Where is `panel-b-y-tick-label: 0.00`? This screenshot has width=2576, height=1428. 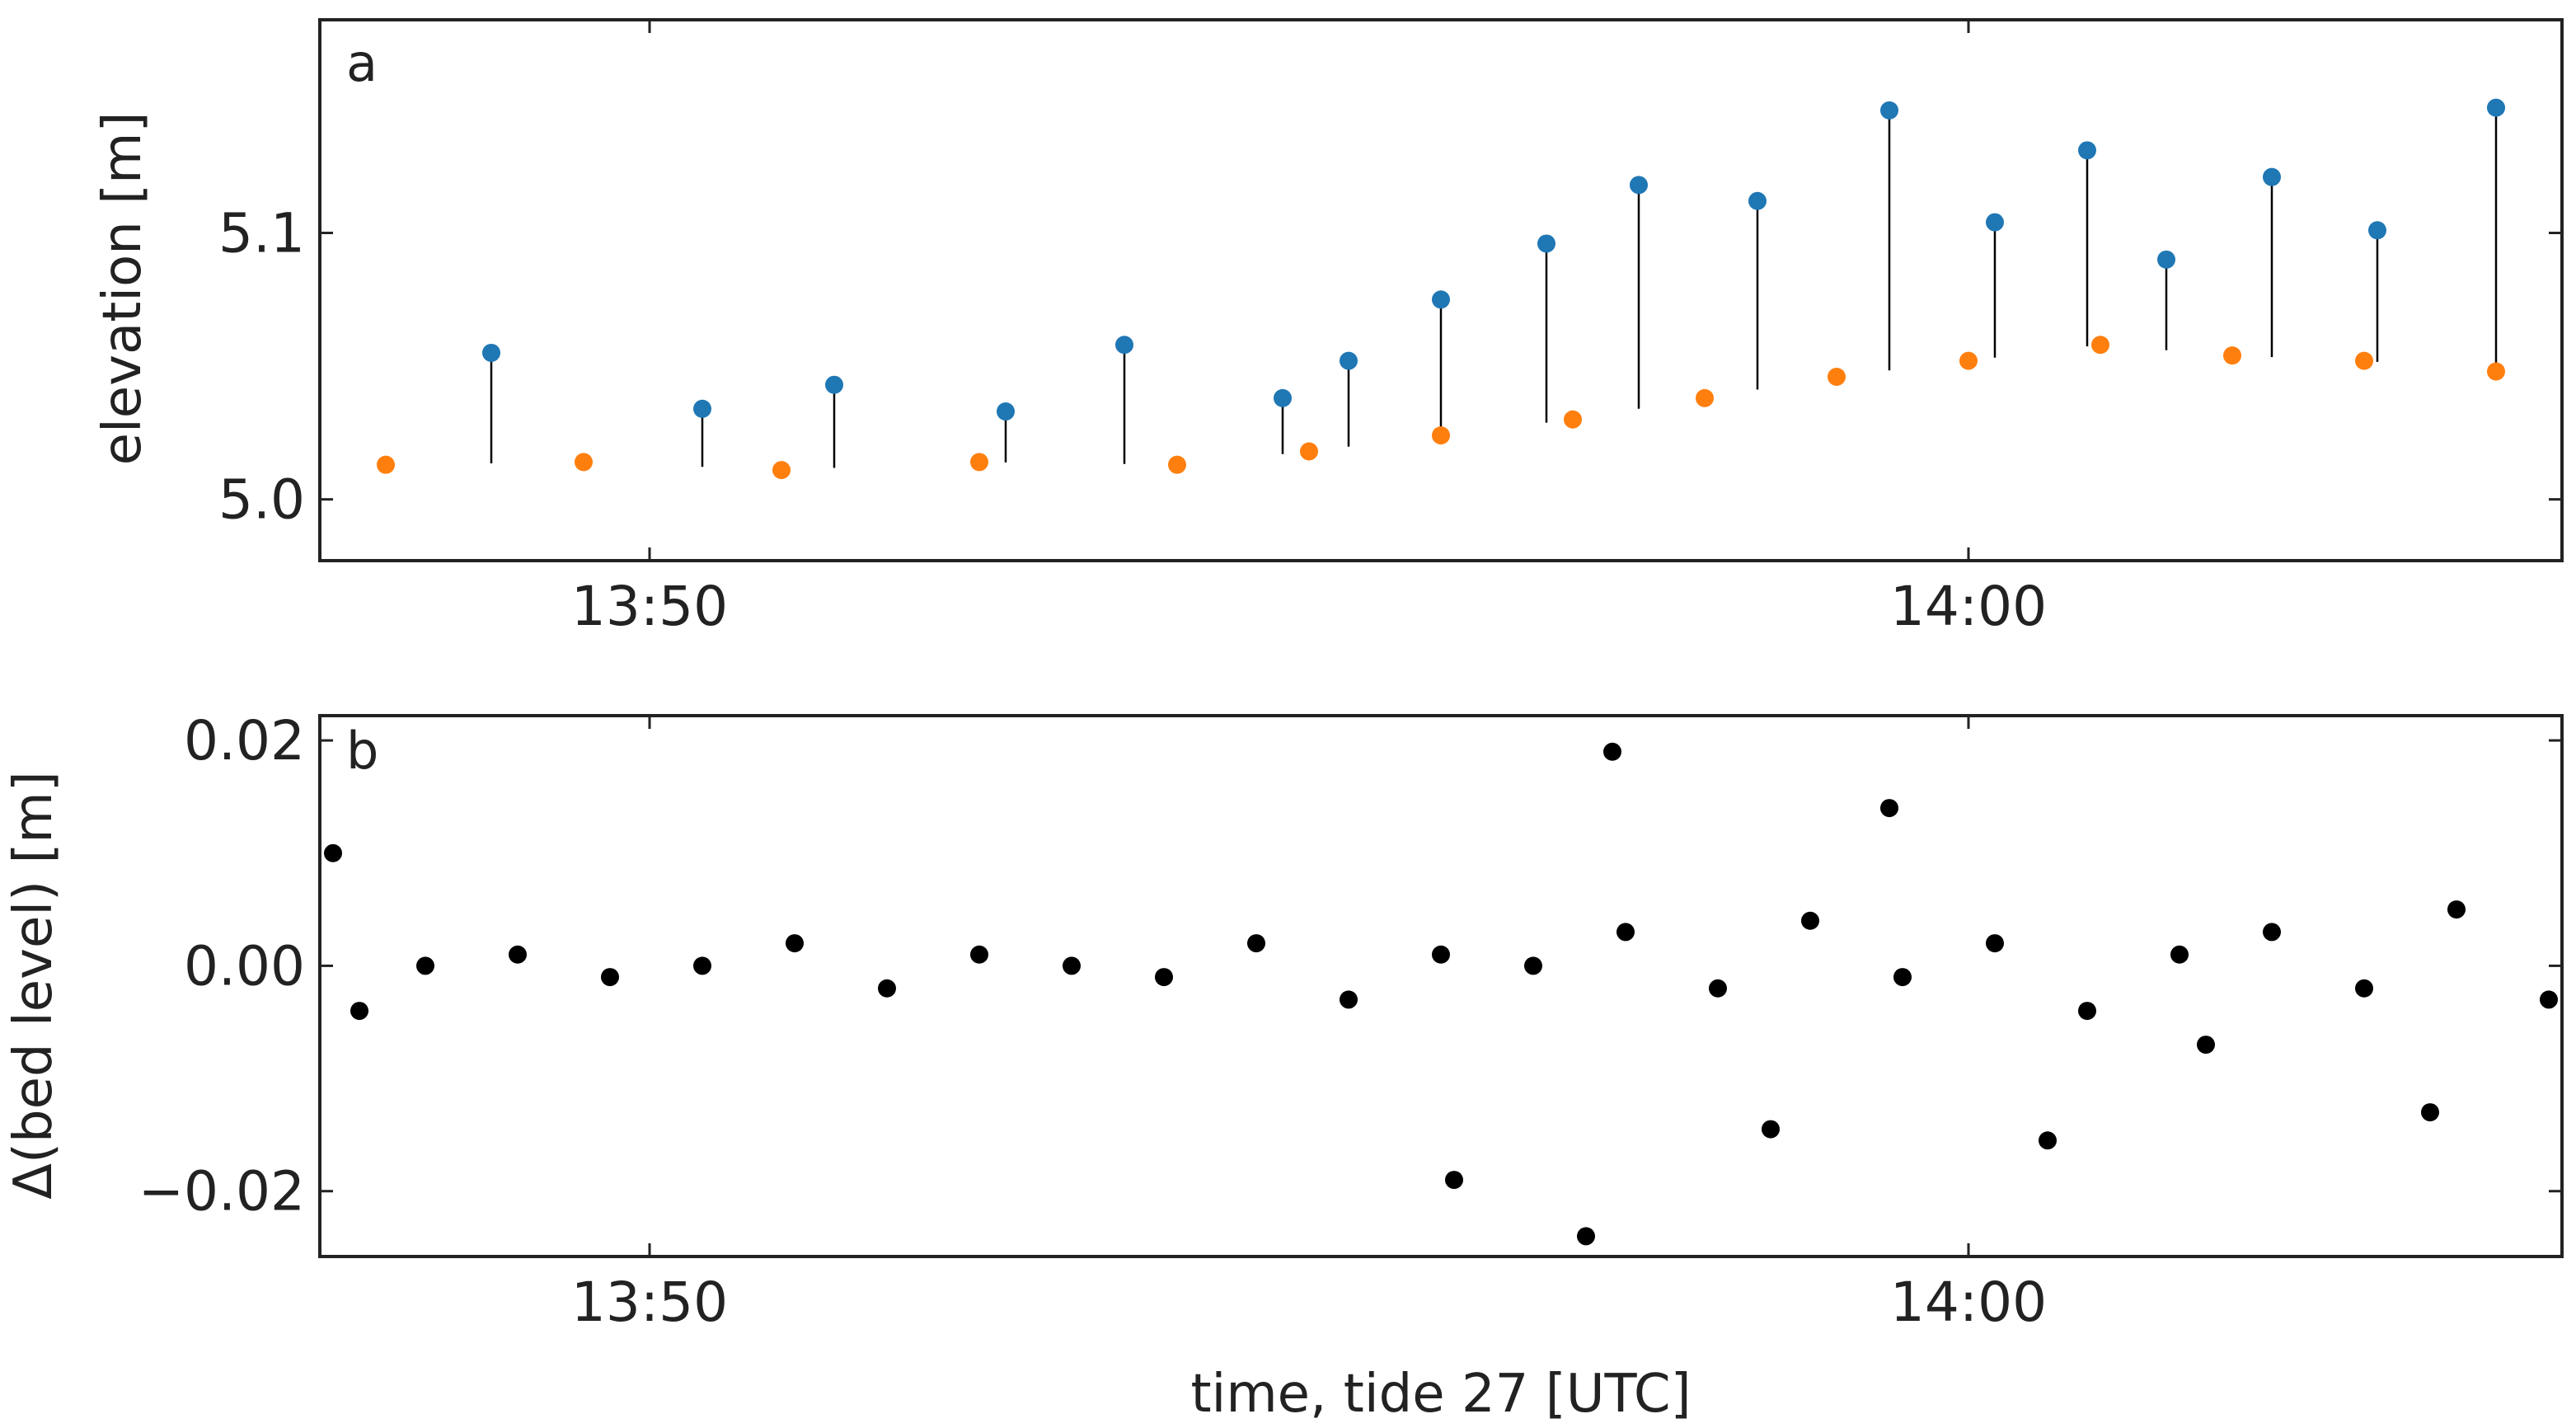 panel-b-y-tick-label: 0.00 is located at coordinates (245, 966).